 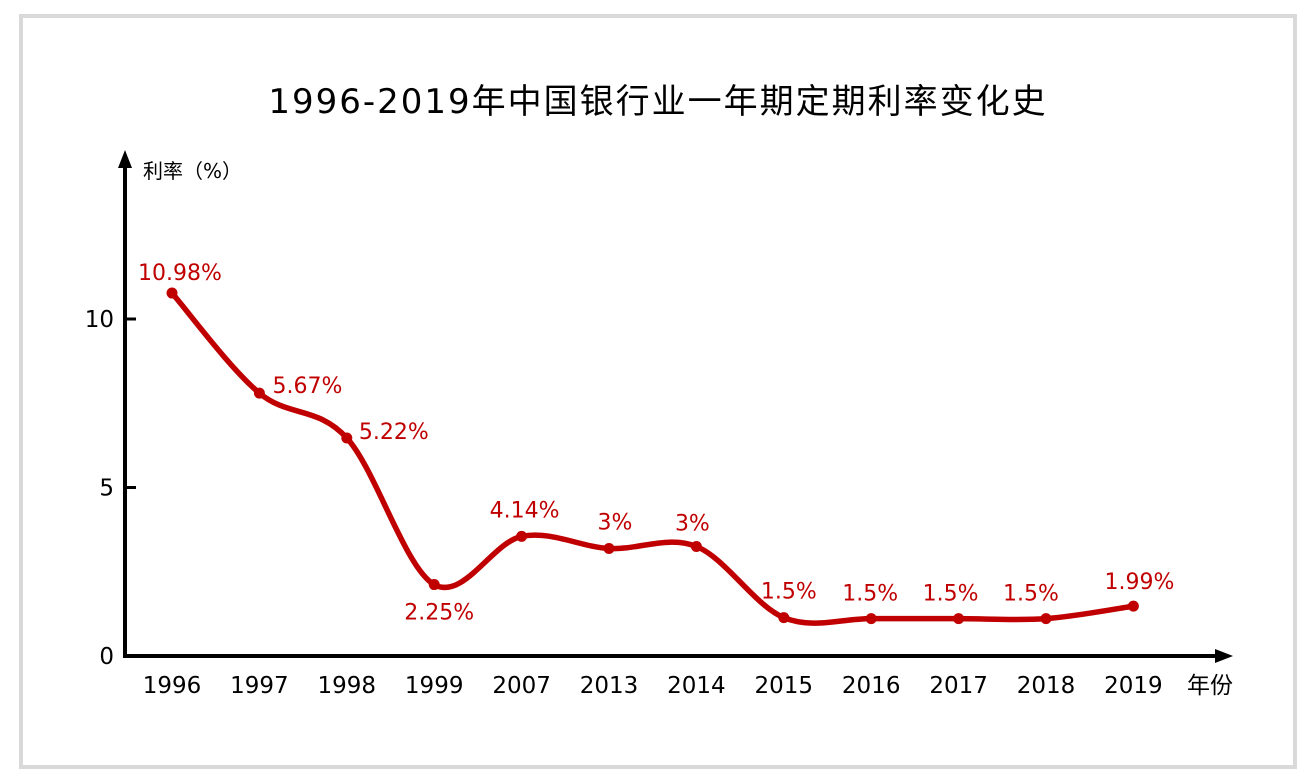 I want to click on x-tick-label: 2017, so click(x=958, y=686).